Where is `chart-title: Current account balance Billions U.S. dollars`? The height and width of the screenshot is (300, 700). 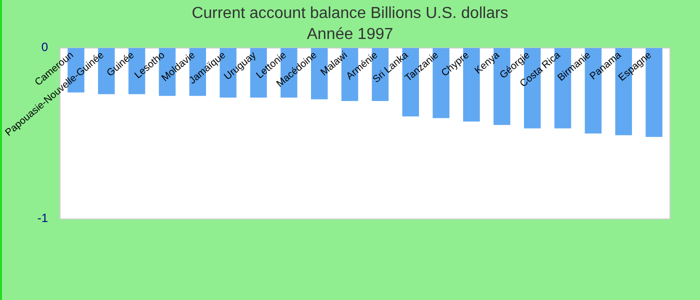
chart-title: Current account balance Billions U.S. dollars is located at coordinates (350, 13).